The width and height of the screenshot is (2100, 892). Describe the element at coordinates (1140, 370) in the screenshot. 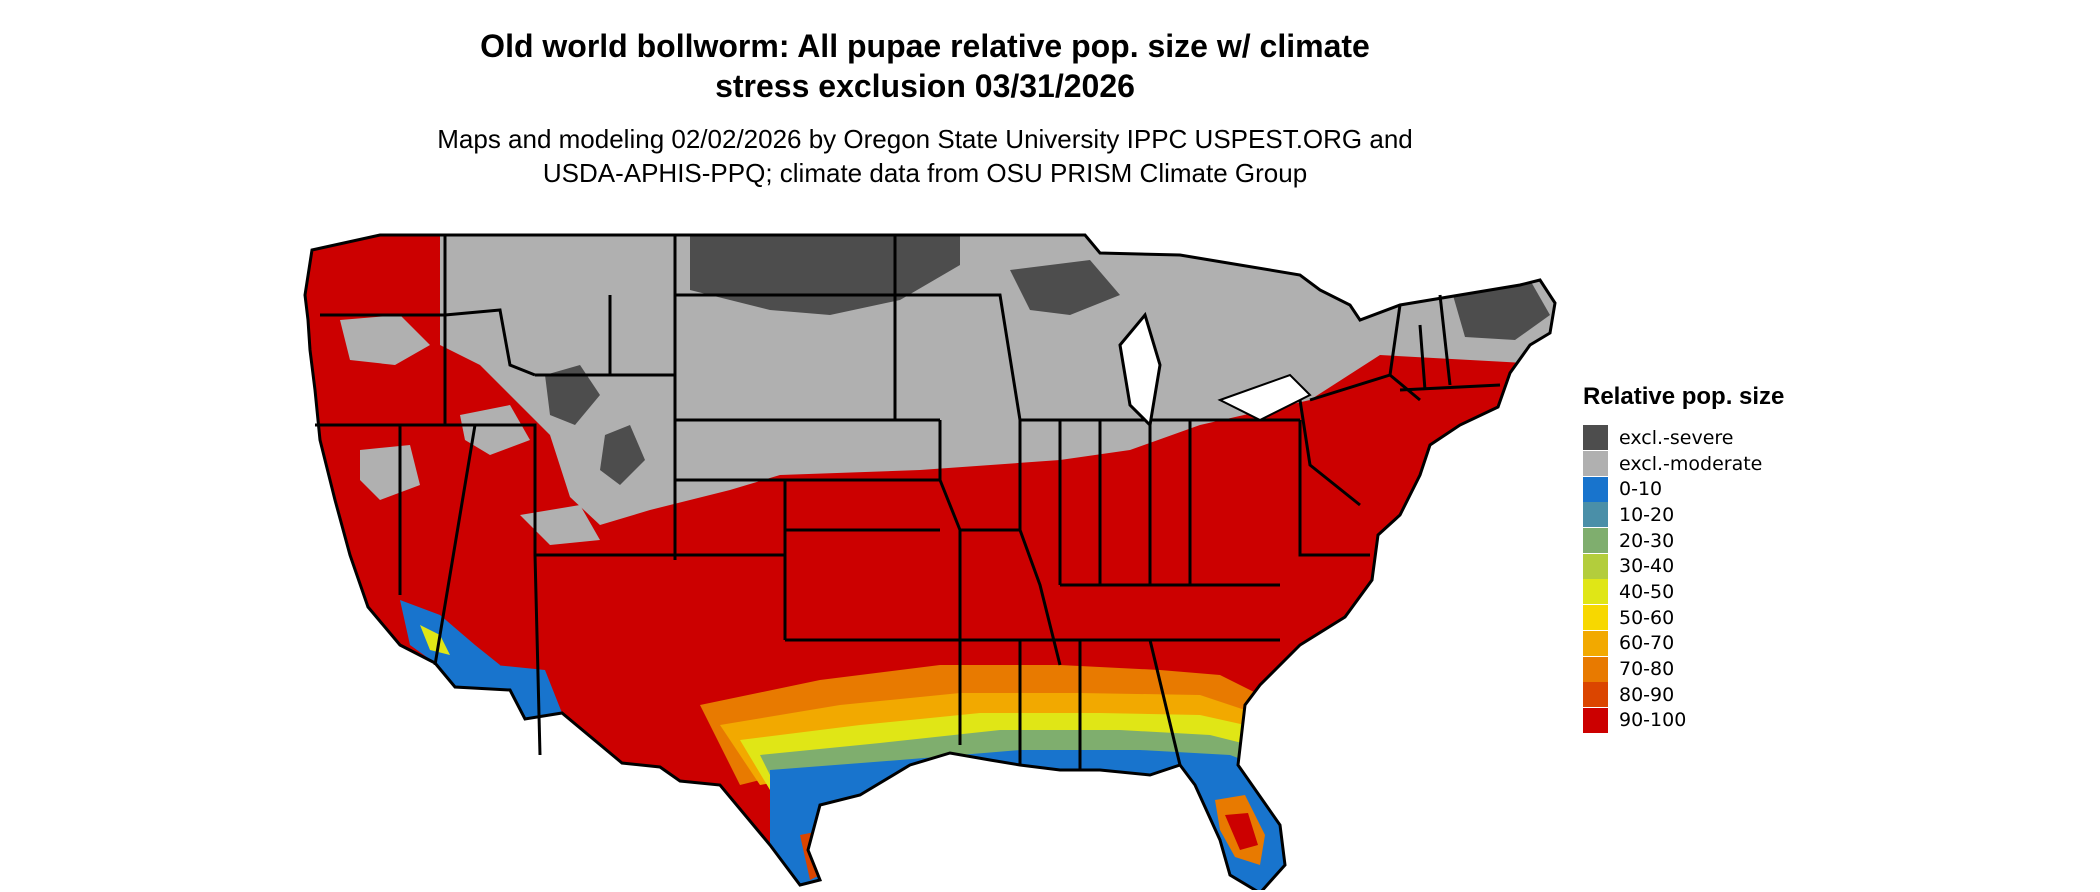

I see `lake-michigan` at that location.